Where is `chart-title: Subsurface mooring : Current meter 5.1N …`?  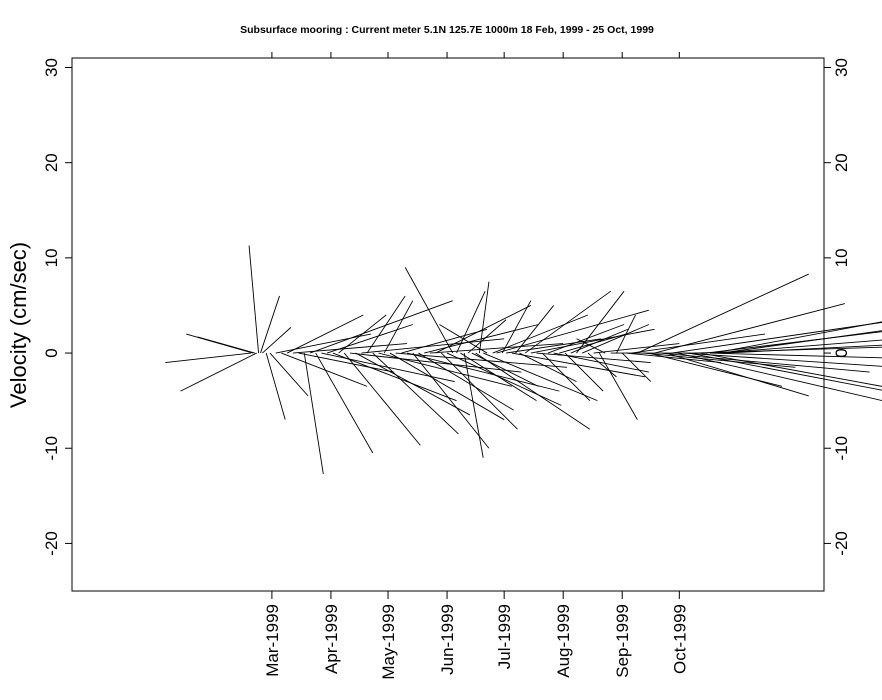 chart-title: Subsurface mooring : Current meter 5.1N … is located at coordinates (447, 30).